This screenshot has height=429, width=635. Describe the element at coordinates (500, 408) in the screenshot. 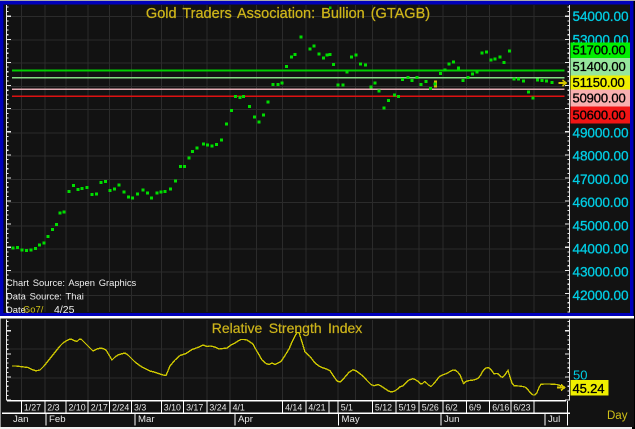

I see `svg-text: 6/16` at that location.